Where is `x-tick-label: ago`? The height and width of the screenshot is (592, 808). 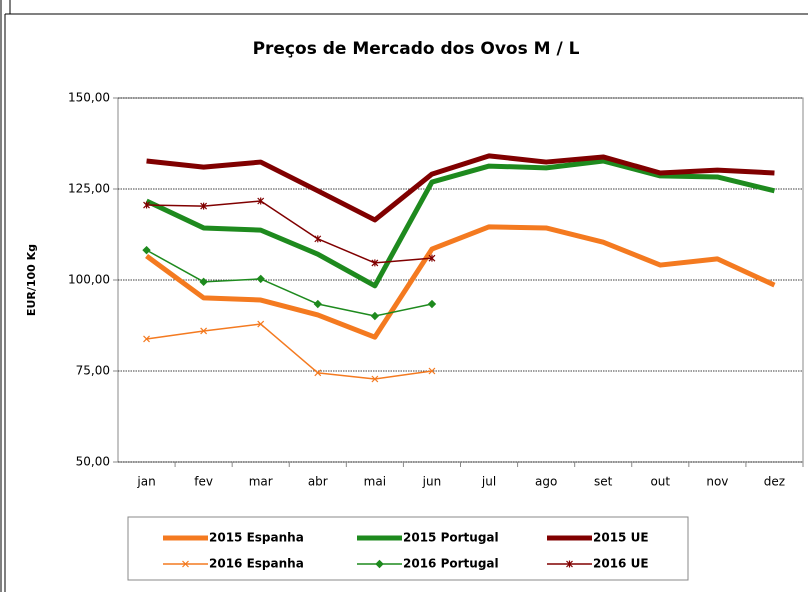 x-tick-label: ago is located at coordinates (546, 482).